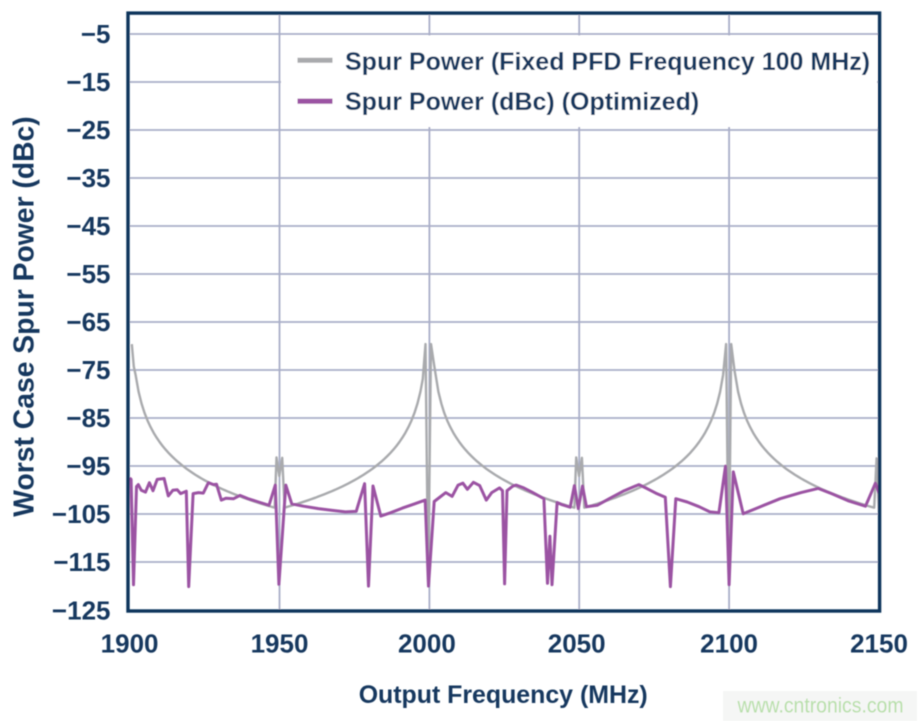 The height and width of the screenshot is (721, 922). What do you see at coordinates (81, 514) in the screenshot?
I see `svg-text: −105` at bounding box center [81, 514].